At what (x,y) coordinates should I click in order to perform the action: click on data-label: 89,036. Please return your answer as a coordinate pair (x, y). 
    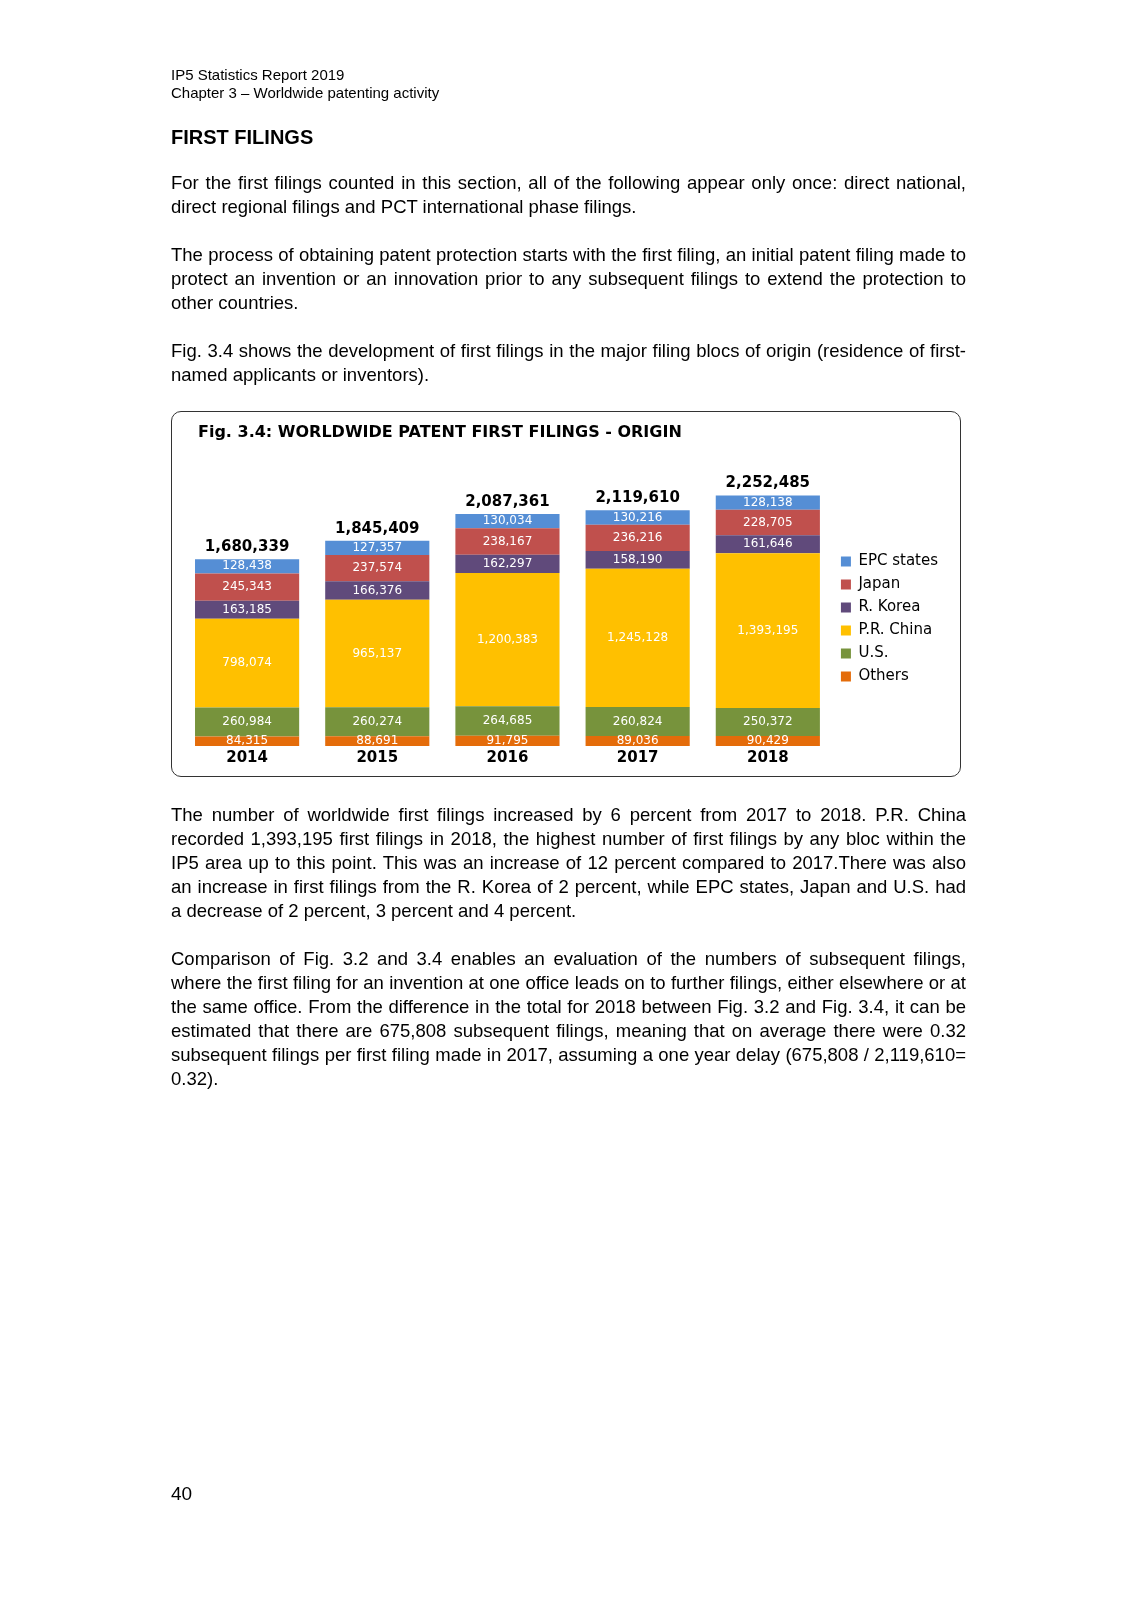
    Looking at the image, I should click on (637, 740).